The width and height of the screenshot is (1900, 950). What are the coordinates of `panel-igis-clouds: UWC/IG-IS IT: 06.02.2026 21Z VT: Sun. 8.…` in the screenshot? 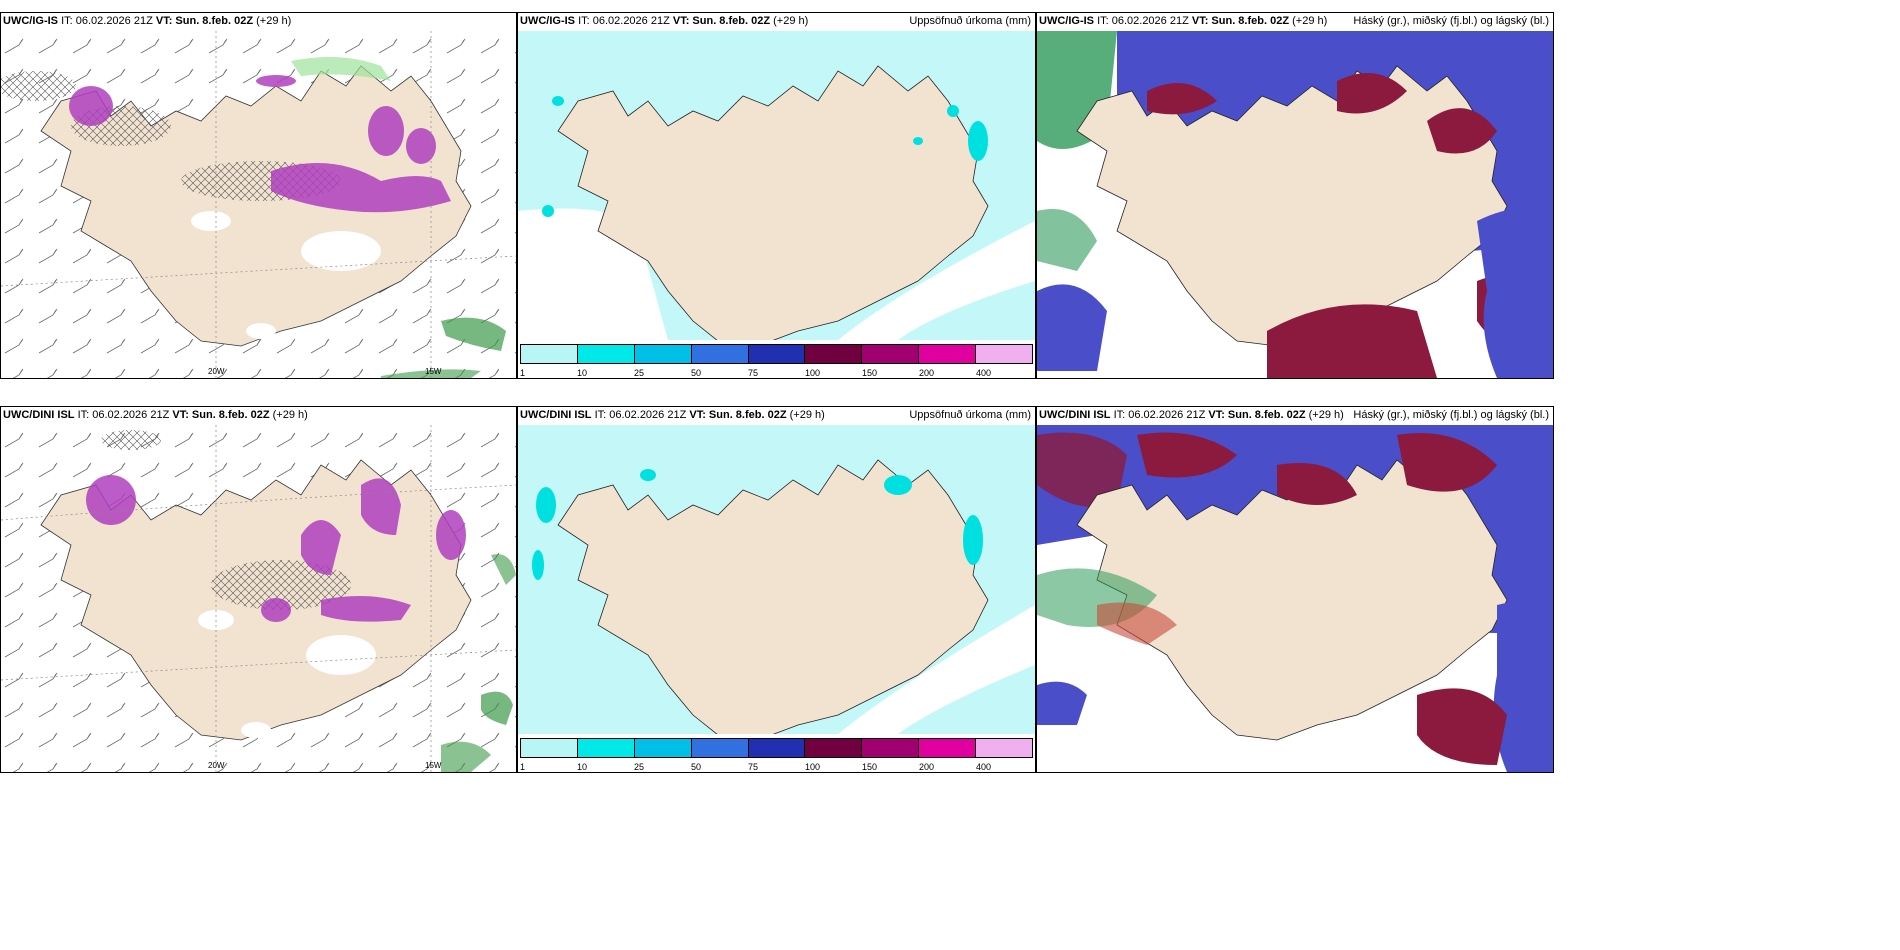 It's located at (1295, 195).